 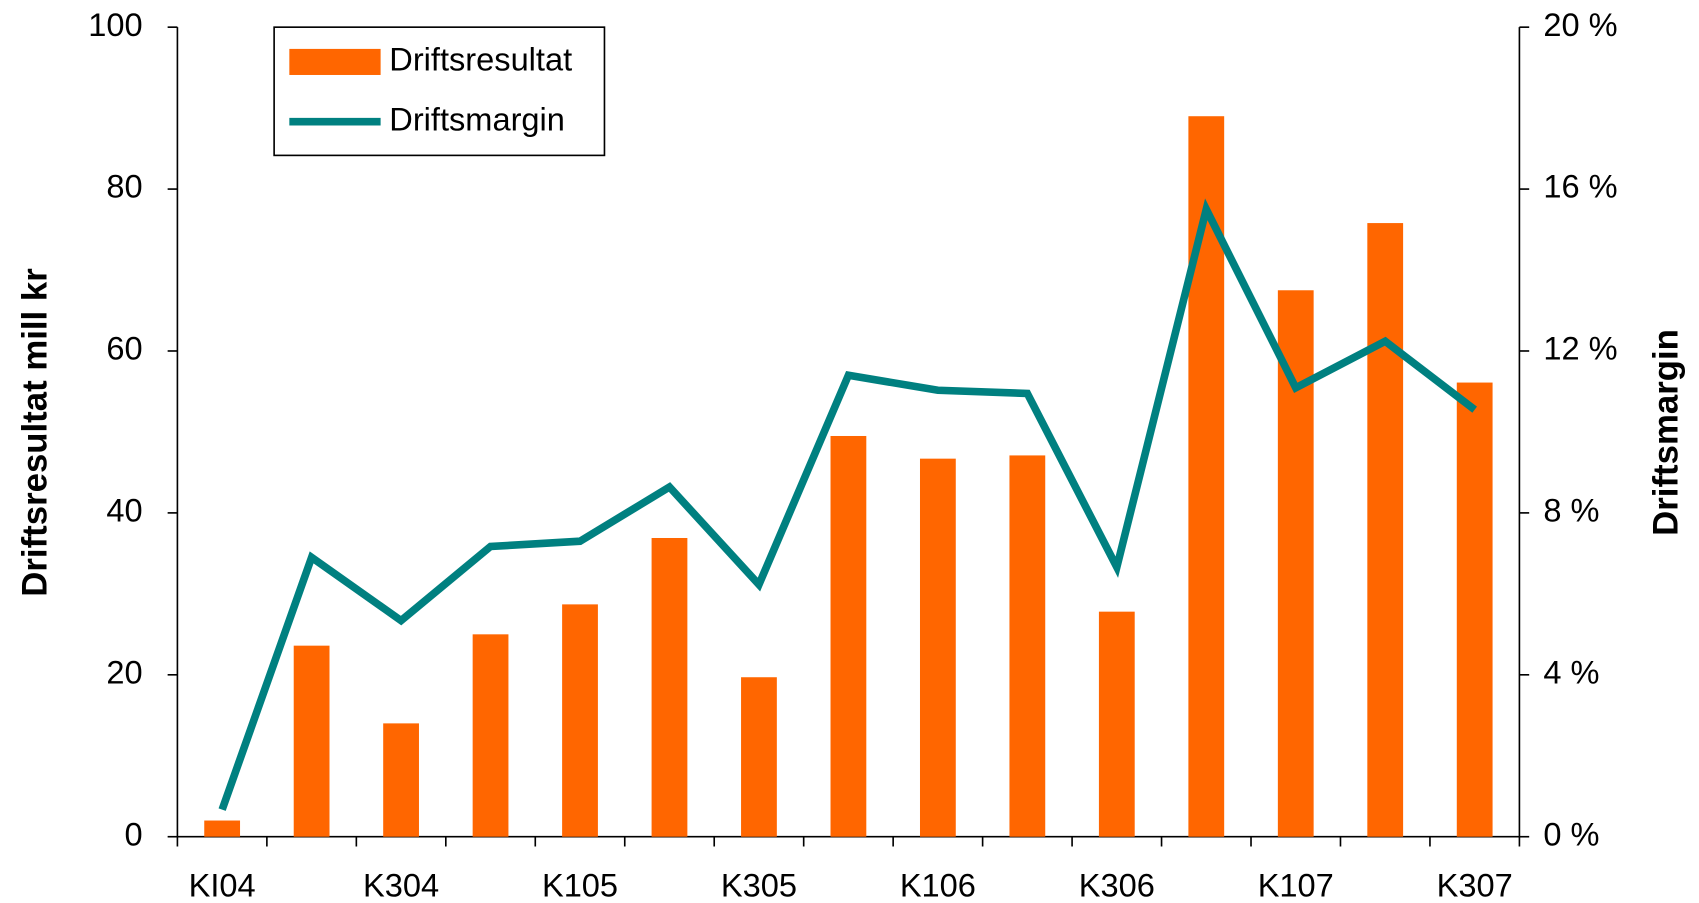 What do you see at coordinates (134, 833) in the screenshot?
I see `y-tick-label: 0` at bounding box center [134, 833].